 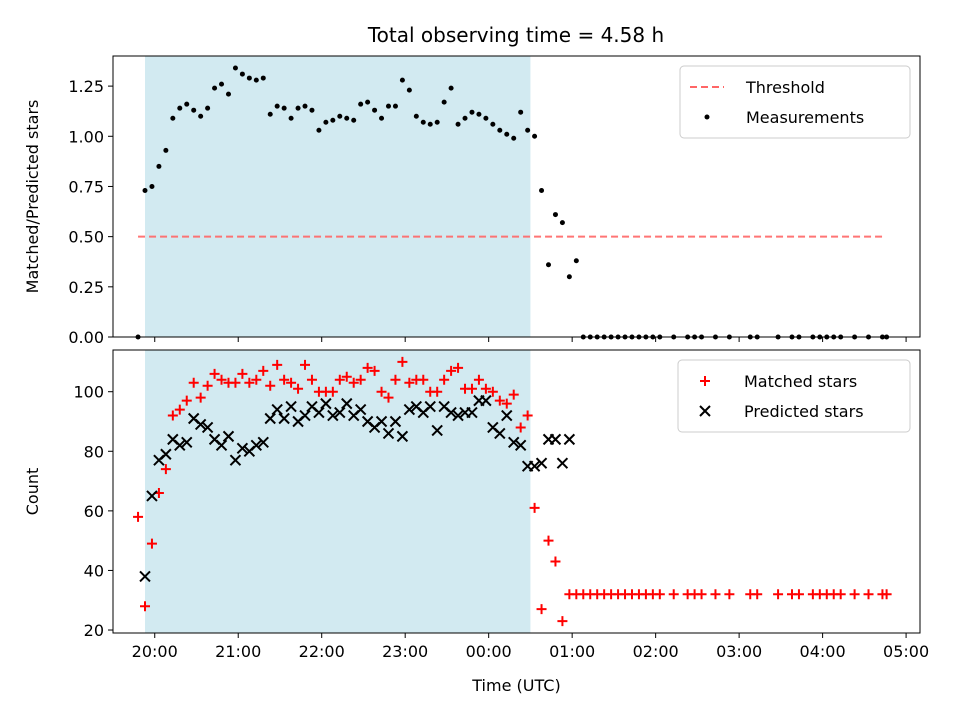 I want to click on y-axis-label: Matched/Predicted stars, so click(x=32, y=197).